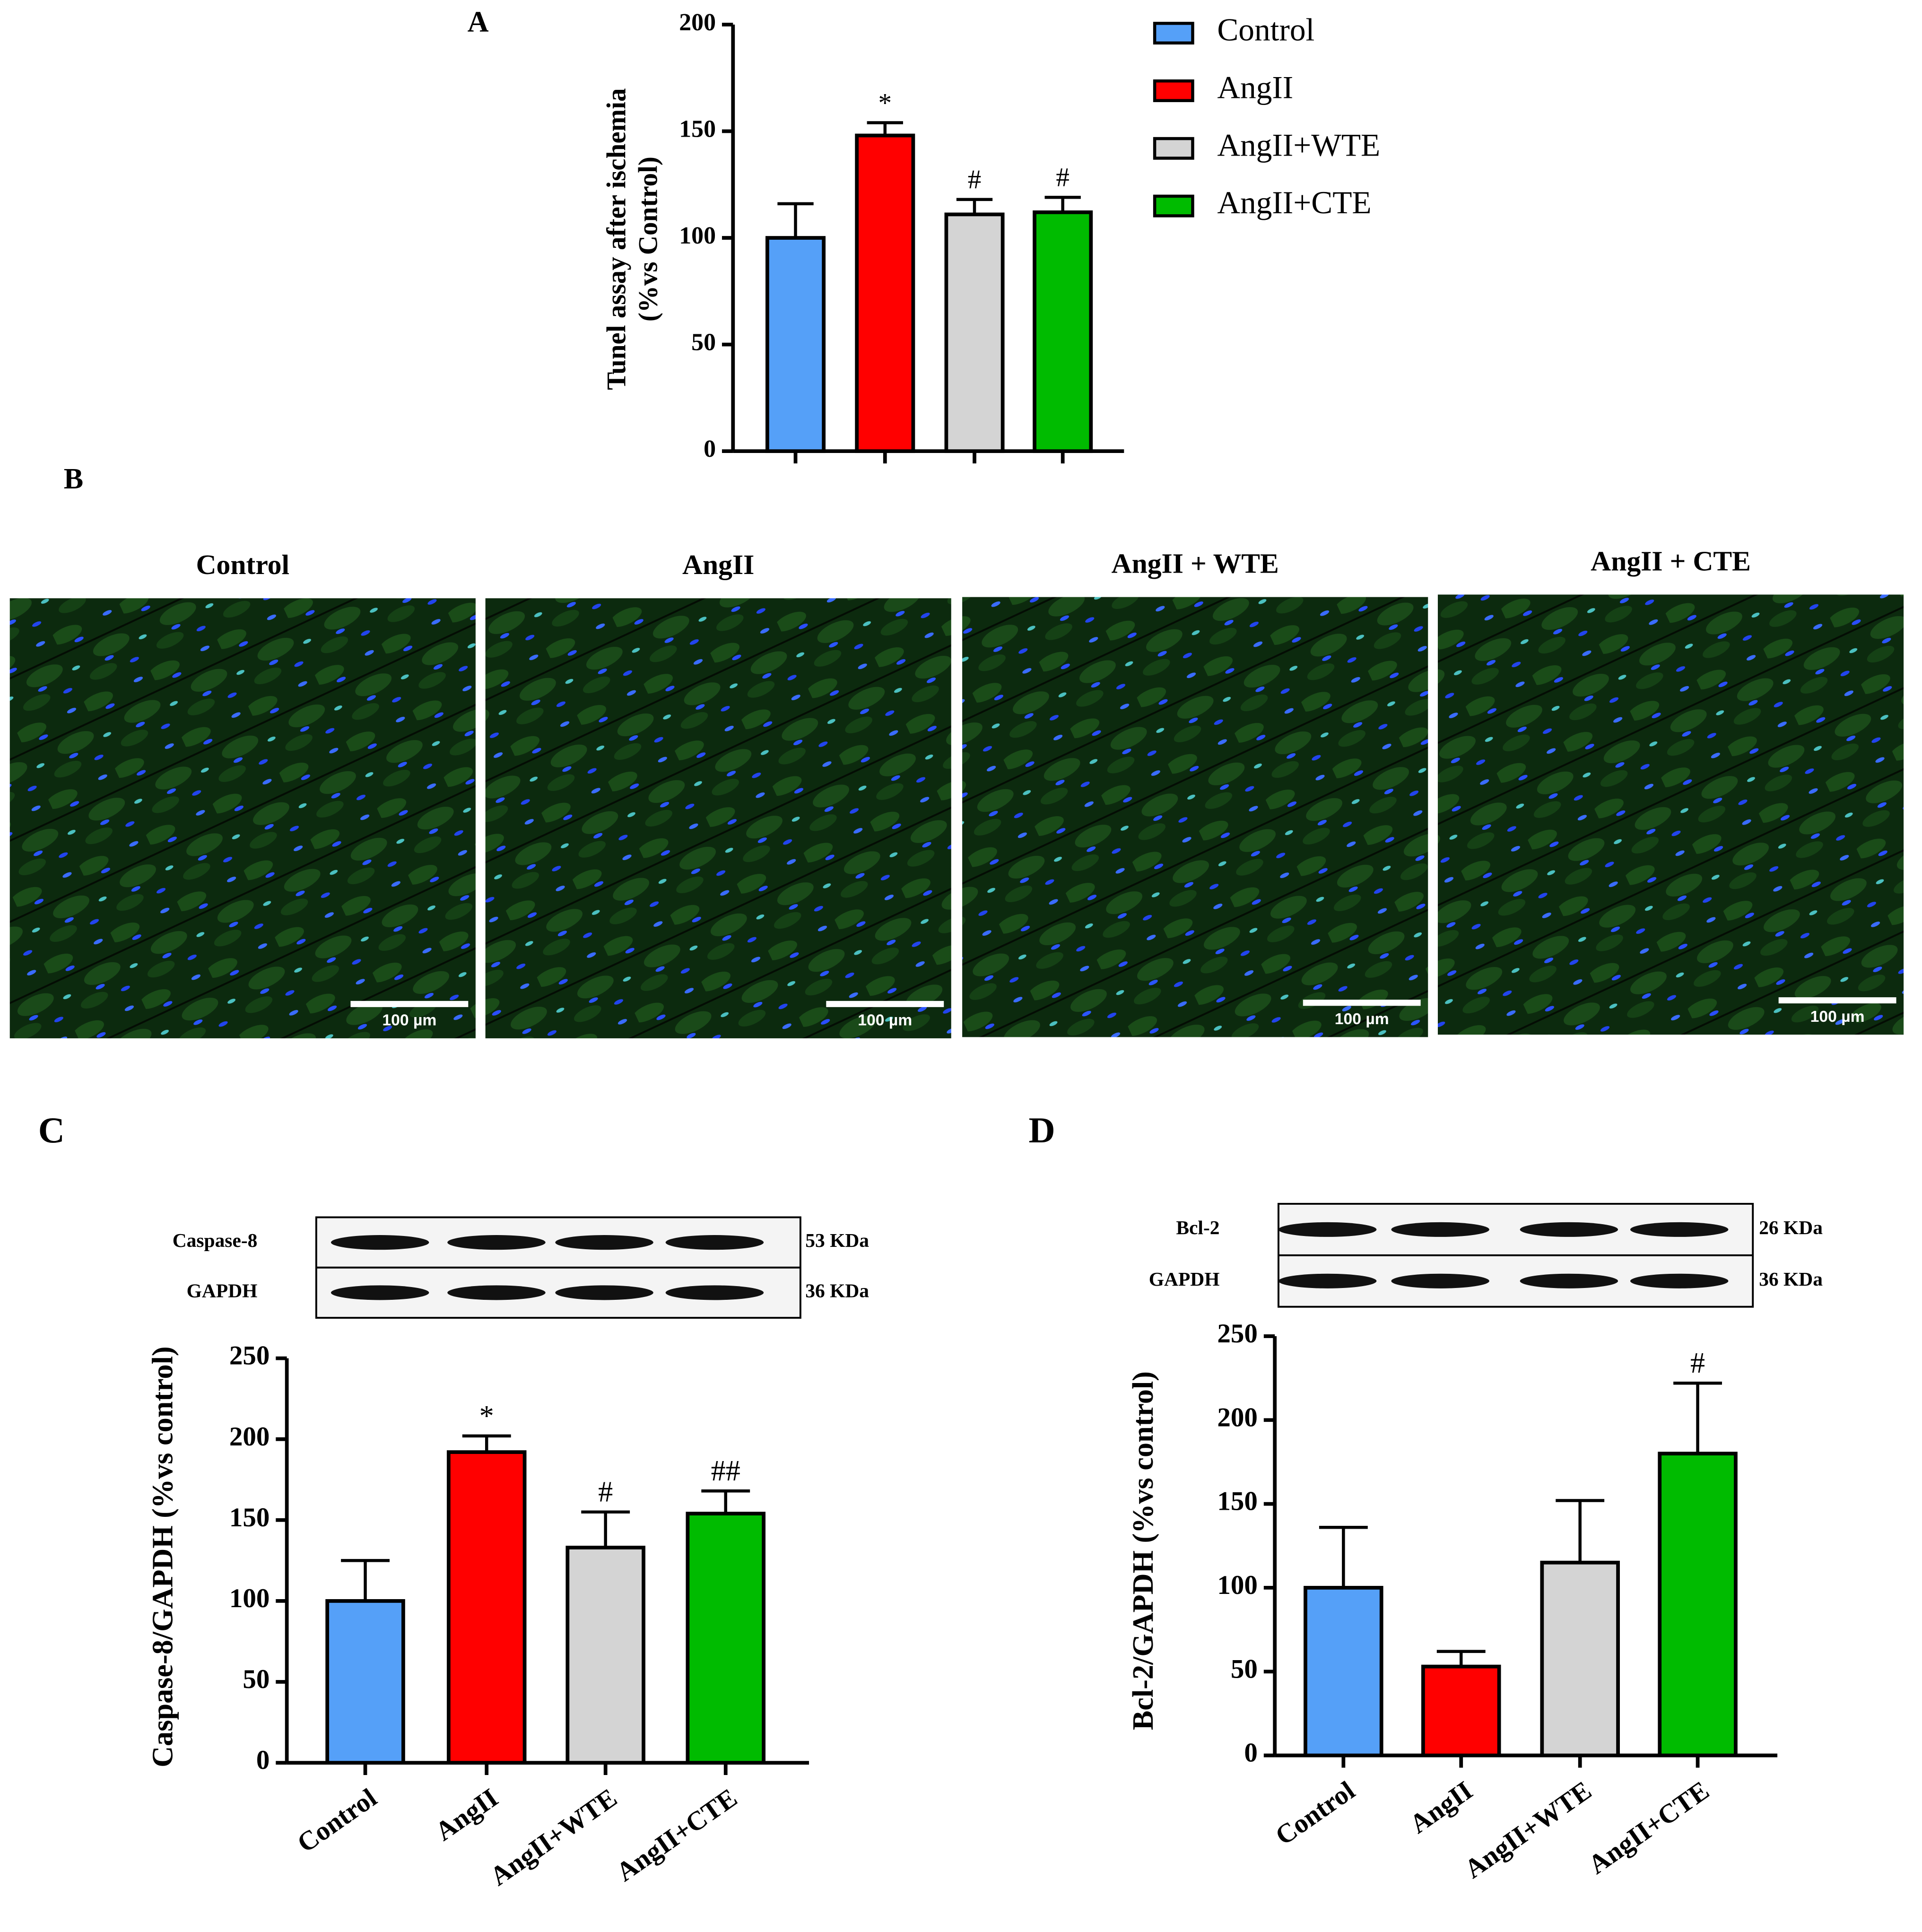 The height and width of the screenshot is (1932, 1922). What do you see at coordinates (1255, 87) in the screenshot?
I see `legend-label: AngII` at bounding box center [1255, 87].